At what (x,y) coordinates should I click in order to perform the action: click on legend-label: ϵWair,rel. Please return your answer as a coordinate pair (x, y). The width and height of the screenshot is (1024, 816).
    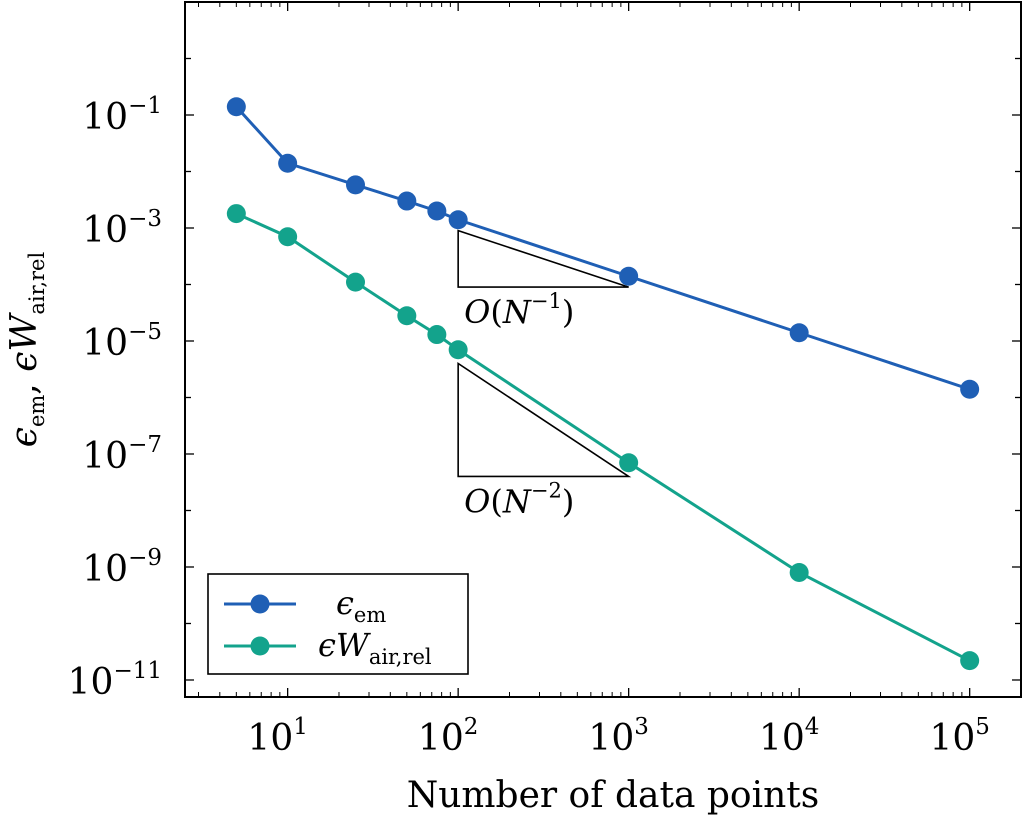
    Looking at the image, I should click on (375, 647).